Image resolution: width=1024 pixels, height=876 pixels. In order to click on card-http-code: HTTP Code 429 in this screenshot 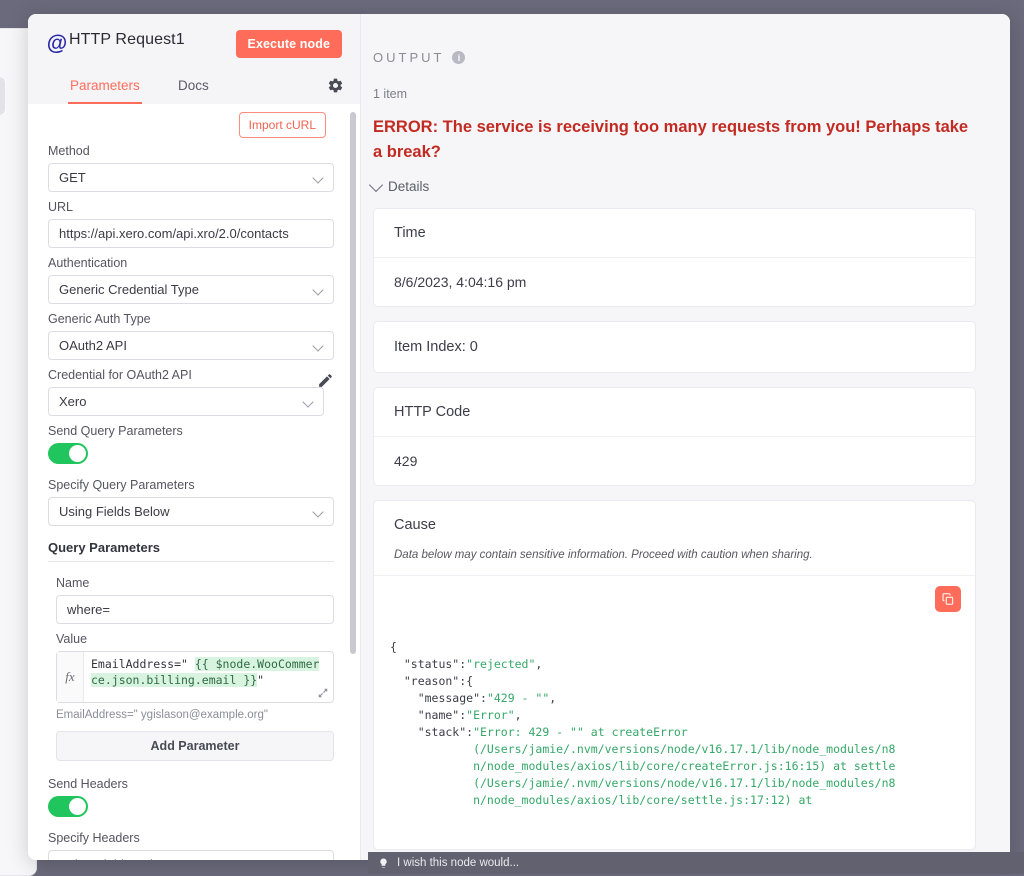, I will do `click(674, 436)`.